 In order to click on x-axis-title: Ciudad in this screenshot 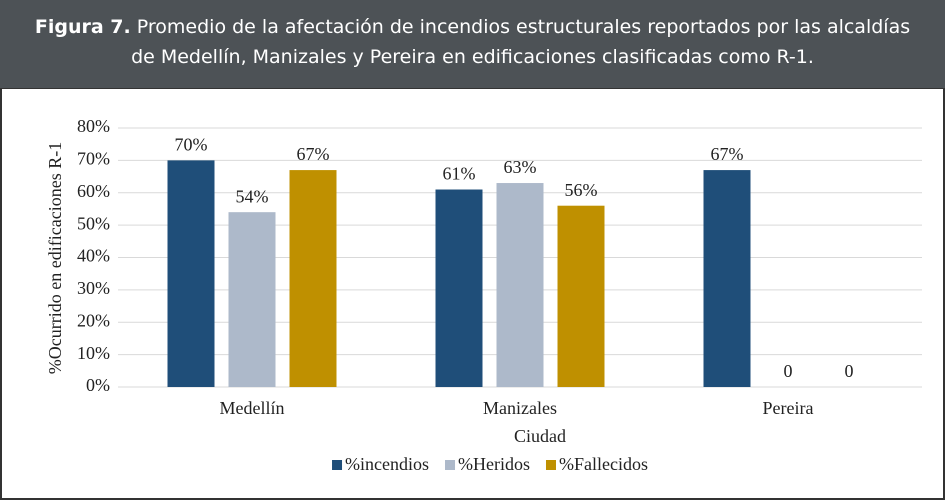, I will do `click(540, 436)`.